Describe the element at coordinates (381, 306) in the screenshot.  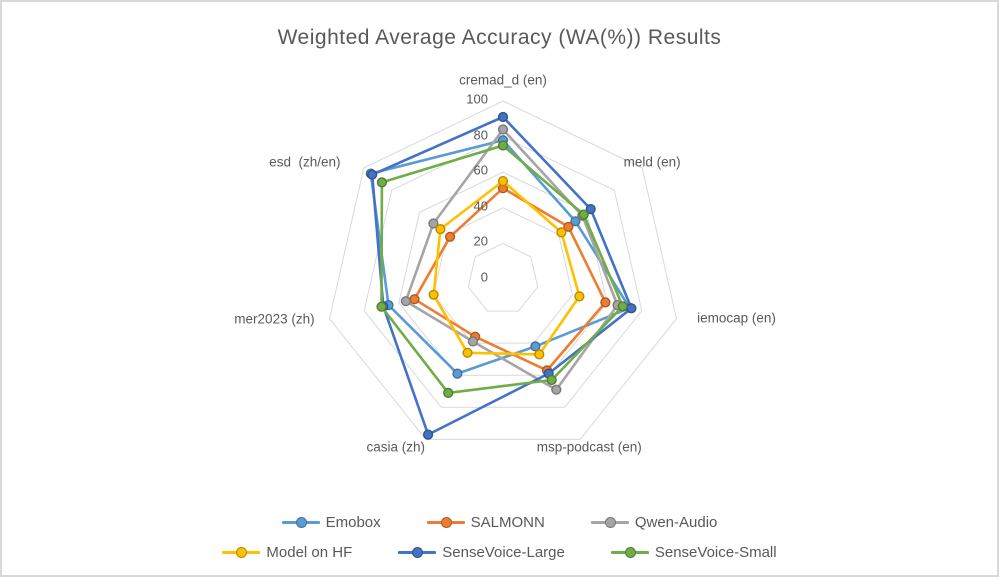
I see `series-sensevoice-small-marker-mer2023-zh` at that location.